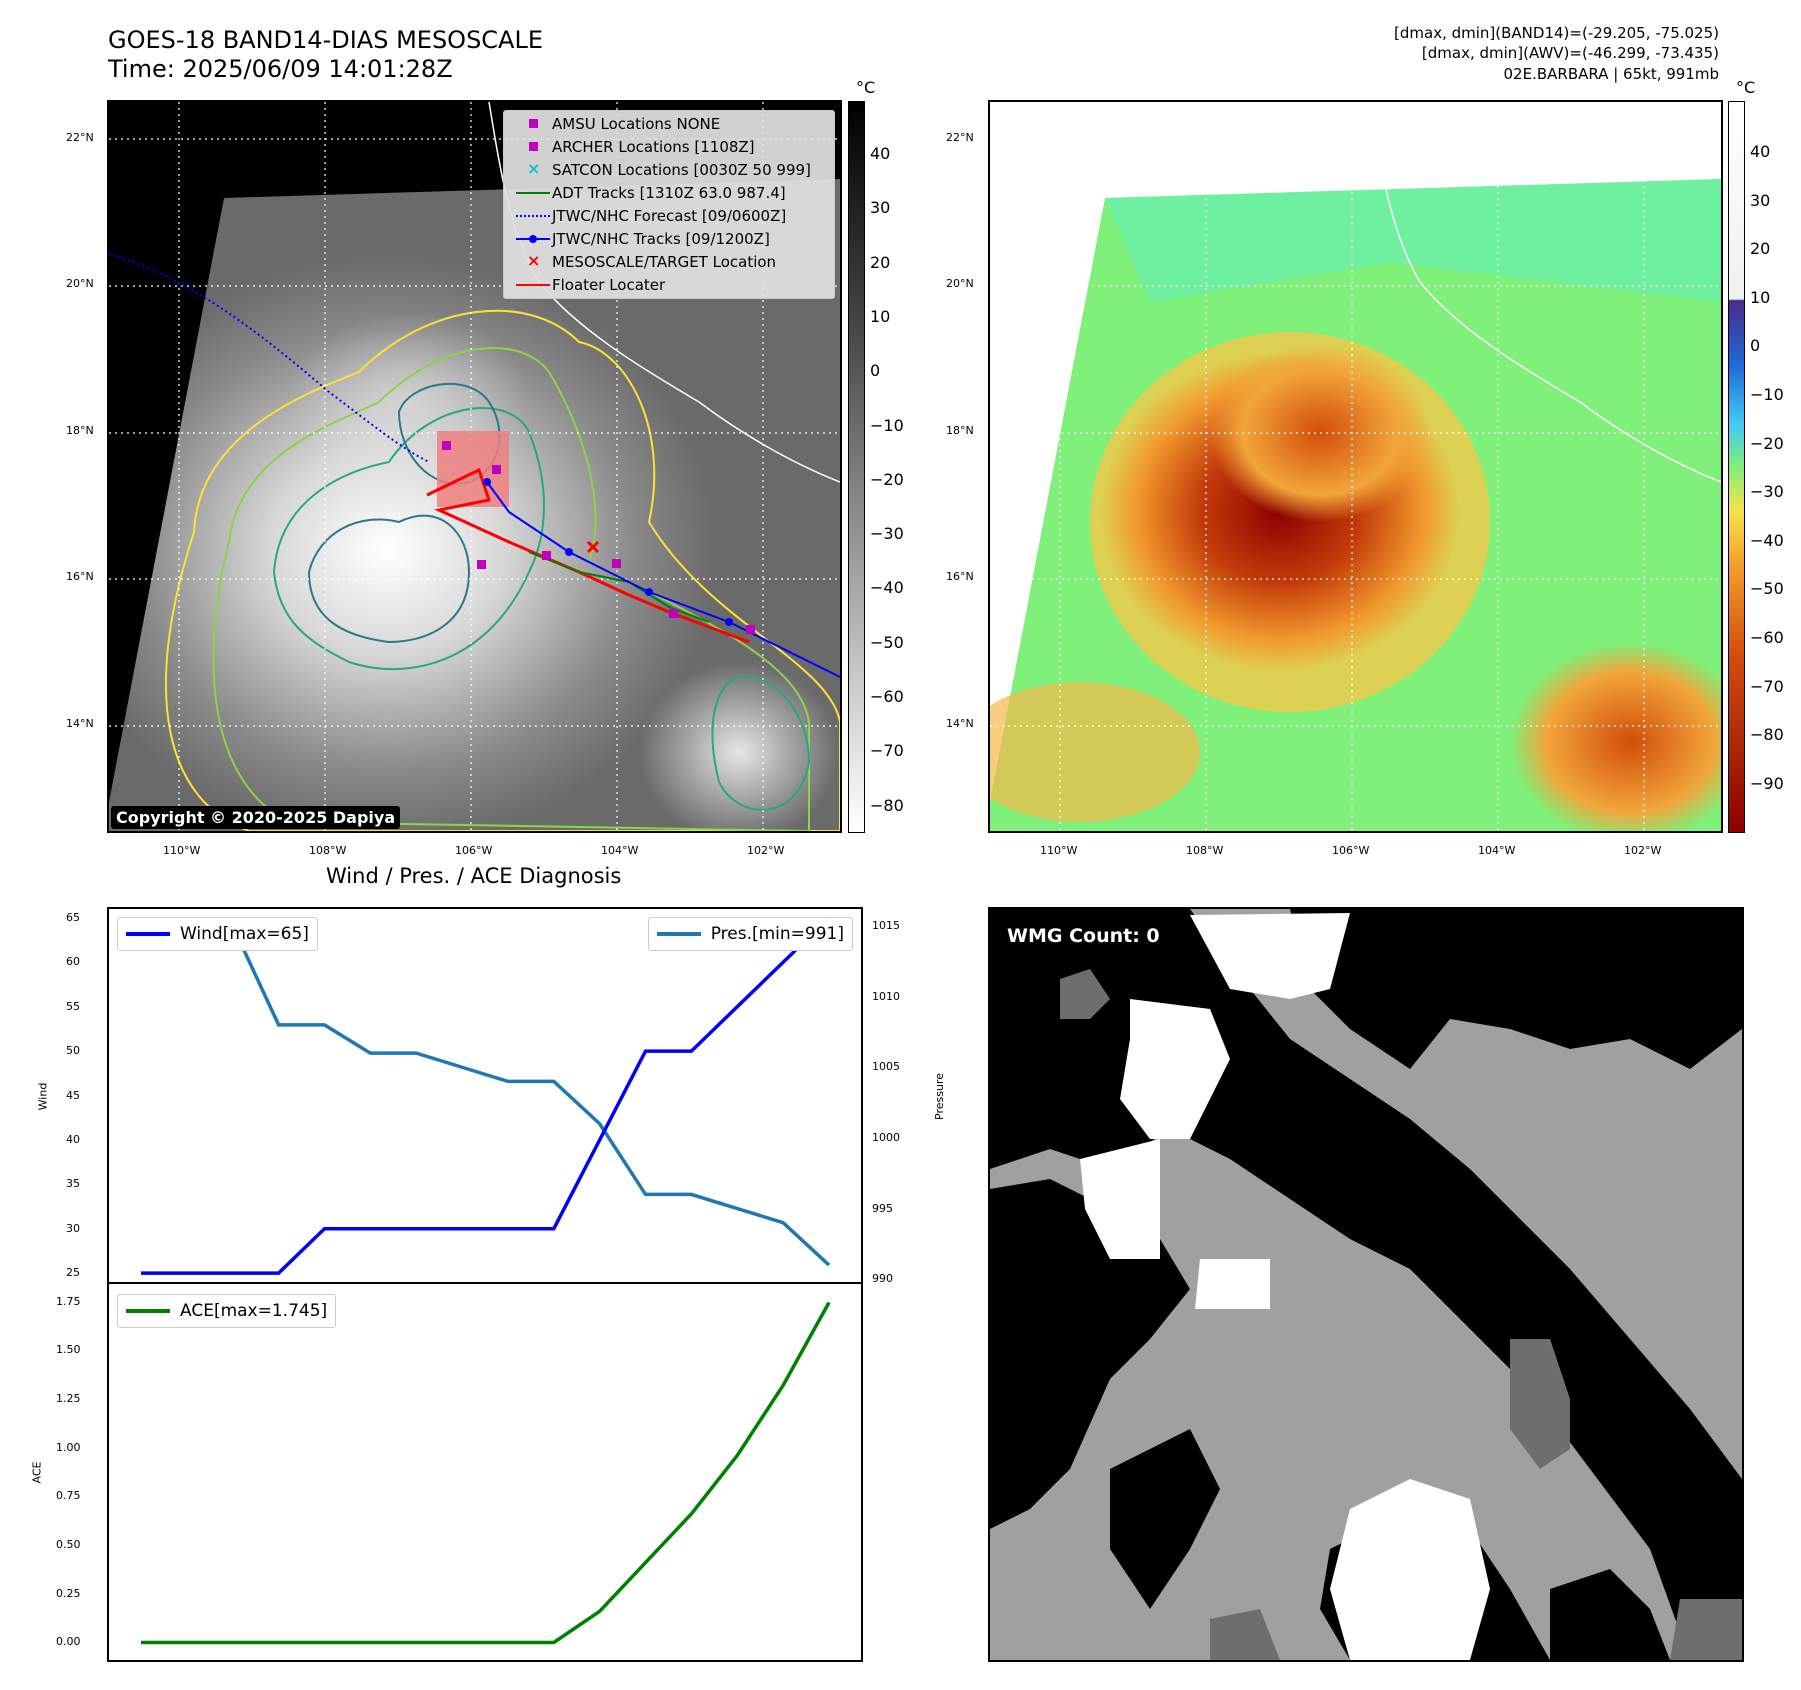  I want to click on ace-tick-label: 1.75, so click(68, 1301).